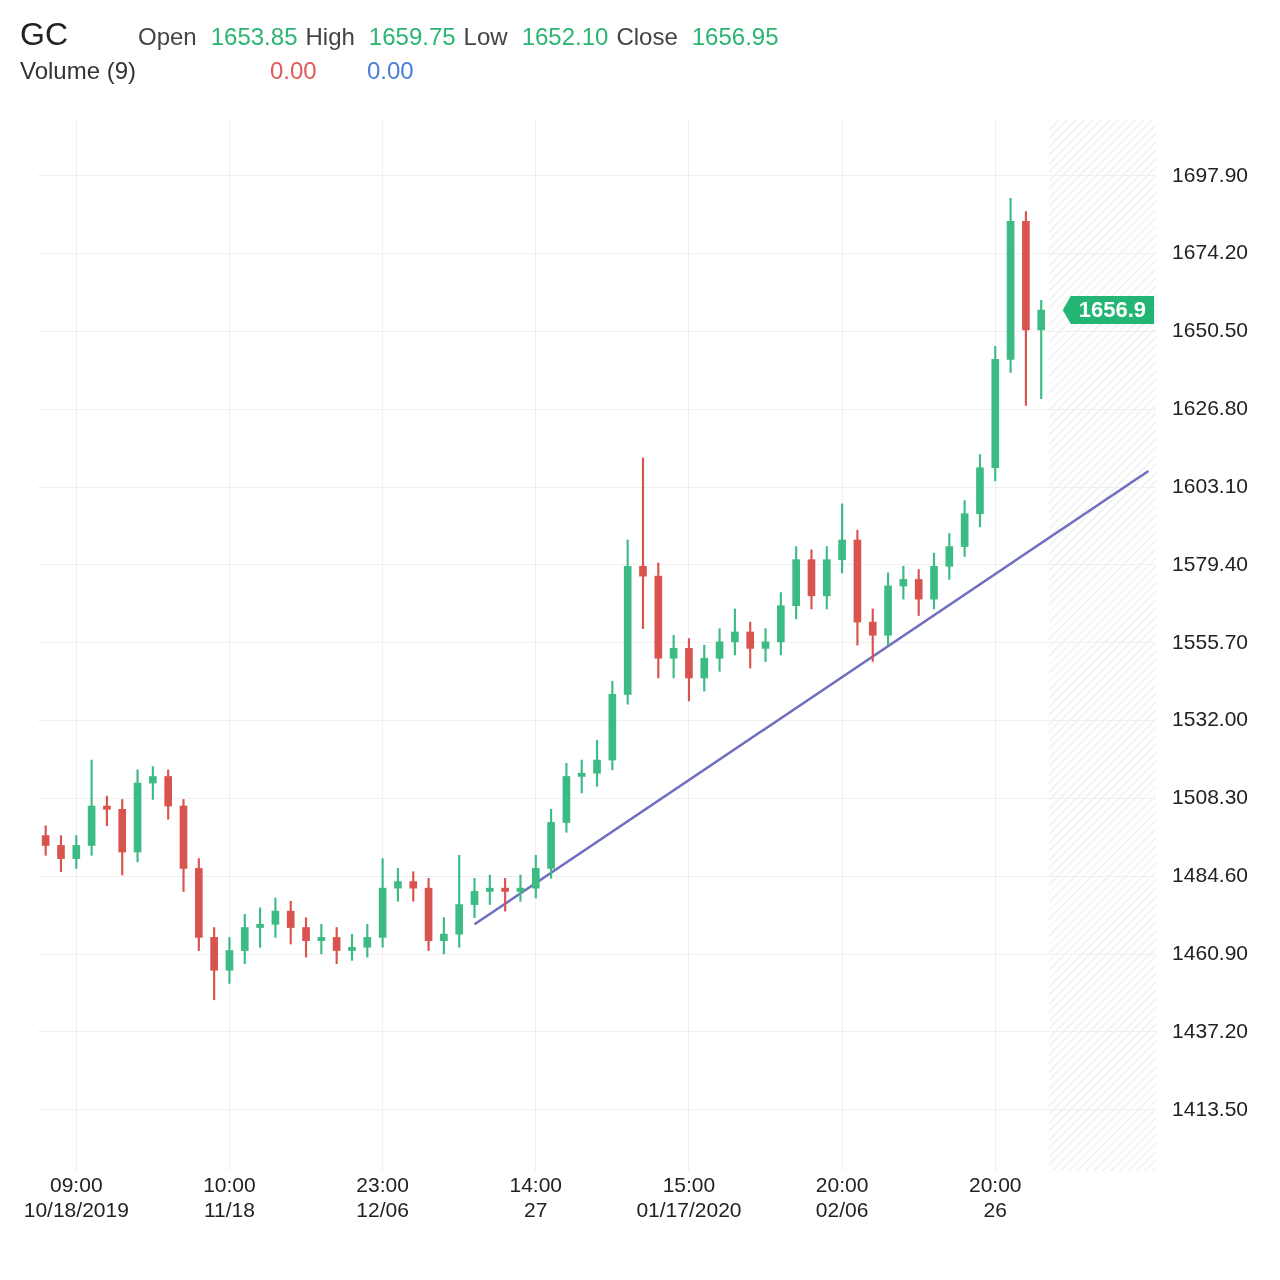  Describe the element at coordinates (1210, 719) in the screenshot. I see `y-tick-label: 1532.00` at that location.